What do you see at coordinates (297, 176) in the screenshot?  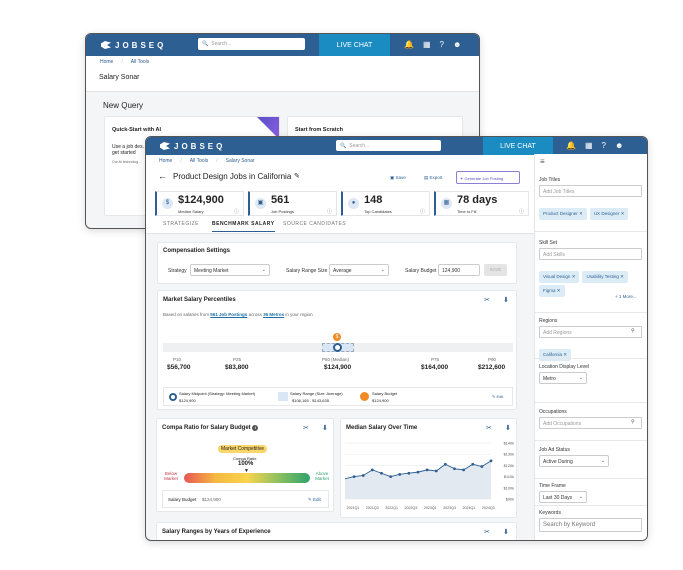 I see `edit-title-icon: ✎` at bounding box center [297, 176].